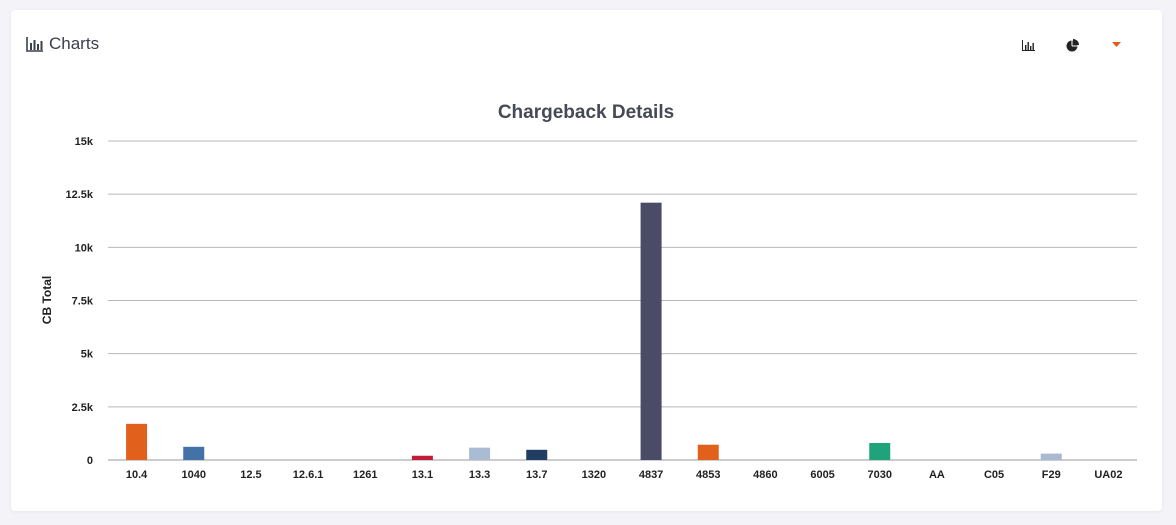 The image size is (1176, 525). What do you see at coordinates (994, 475) in the screenshot?
I see `x-tick-label: C05` at bounding box center [994, 475].